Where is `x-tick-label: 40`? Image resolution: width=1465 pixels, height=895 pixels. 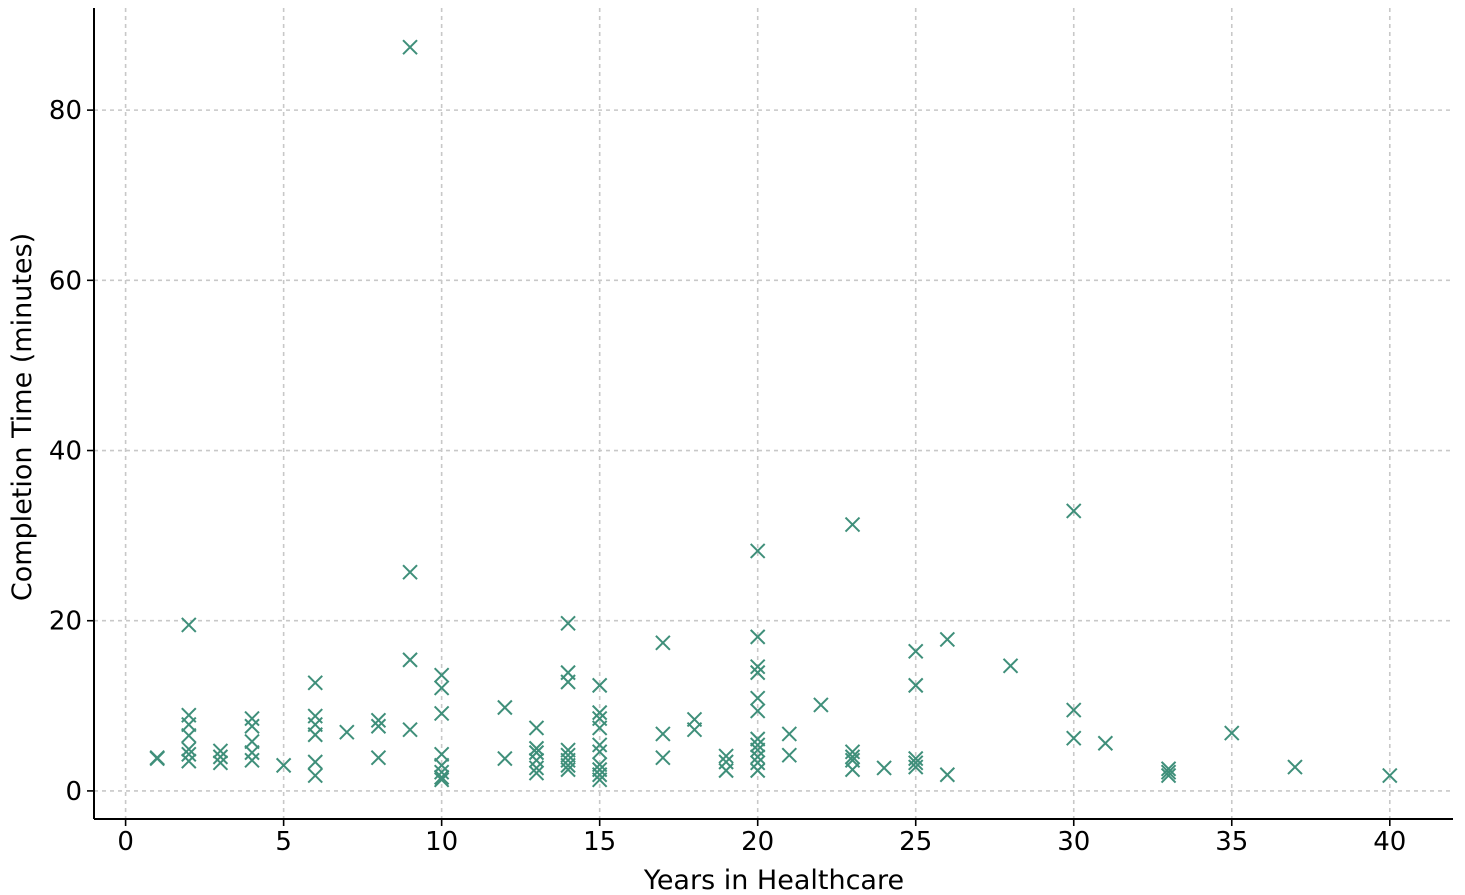
x-tick-label: 40 is located at coordinates (1389, 842).